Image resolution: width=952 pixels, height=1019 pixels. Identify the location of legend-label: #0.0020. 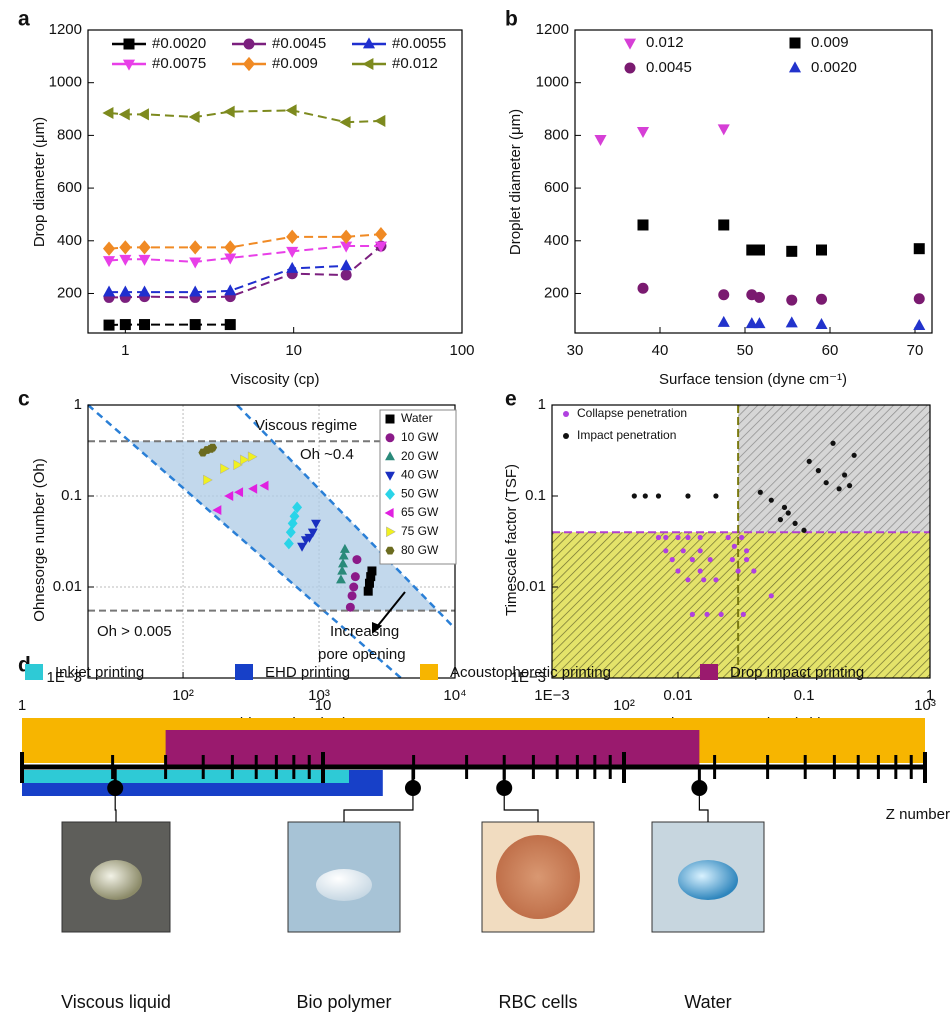
(179, 43).